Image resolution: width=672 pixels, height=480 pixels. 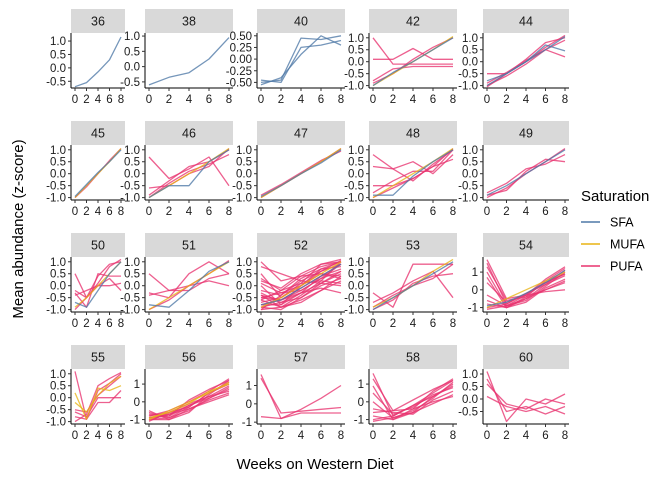 I want to click on facet-panel-56: 56 1 0 -1 0 2 4 6 8, so click(x=181, y=393).